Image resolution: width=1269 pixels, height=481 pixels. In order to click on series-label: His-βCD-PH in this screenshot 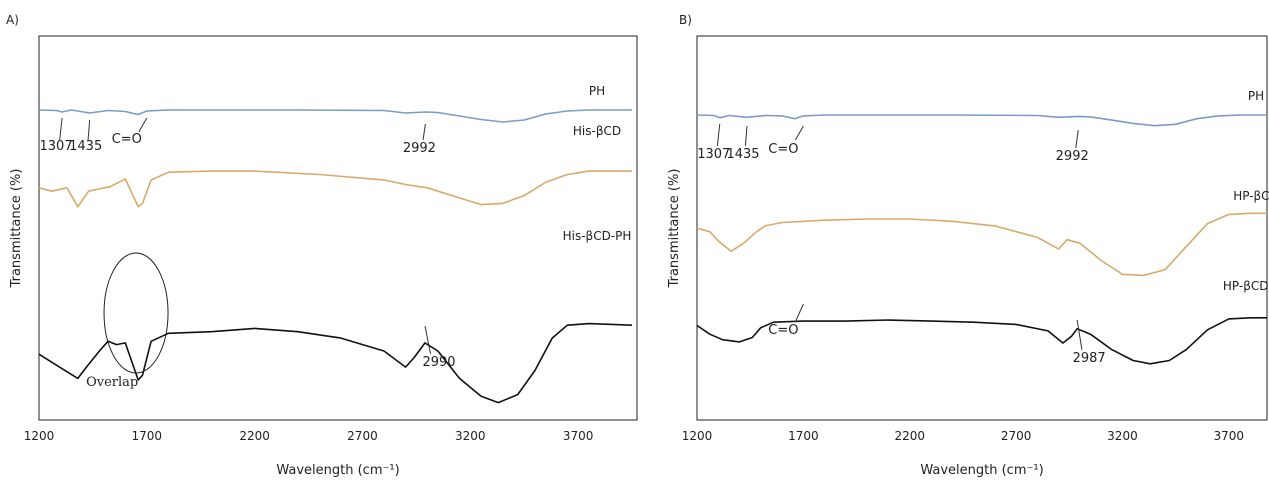, I will do `click(597, 236)`.